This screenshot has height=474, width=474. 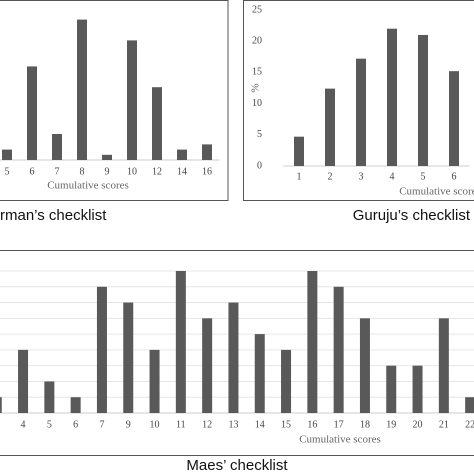 I want to click on x-tick-label: 3, so click(x=361, y=176).